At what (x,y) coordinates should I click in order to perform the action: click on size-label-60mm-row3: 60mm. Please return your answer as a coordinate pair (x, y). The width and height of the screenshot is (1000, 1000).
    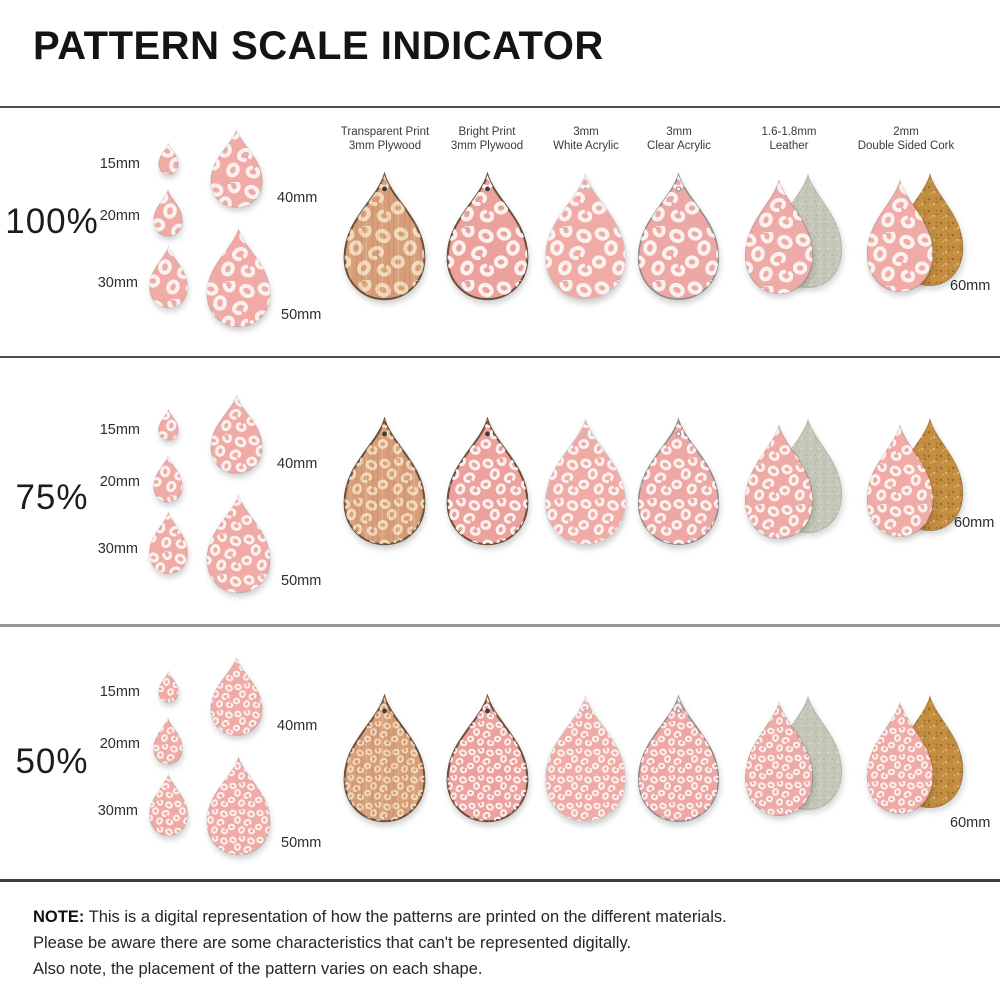
    Looking at the image, I should click on (970, 823).